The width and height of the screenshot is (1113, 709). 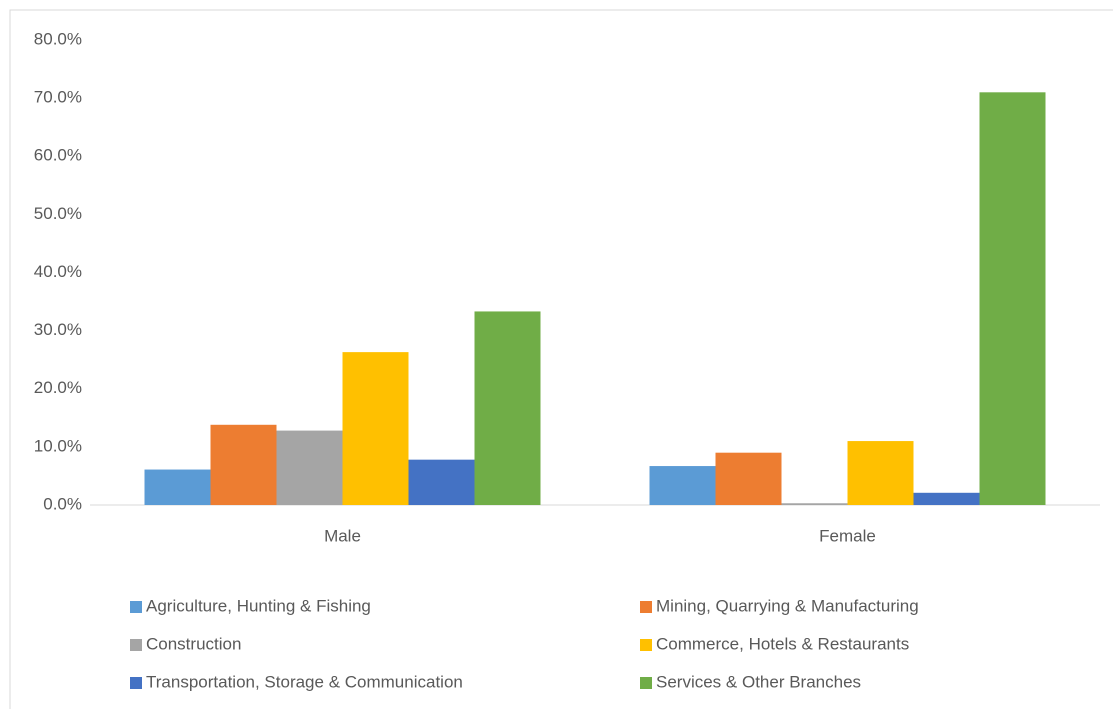 I want to click on y-tick-label: 30.0%, so click(x=58, y=329).